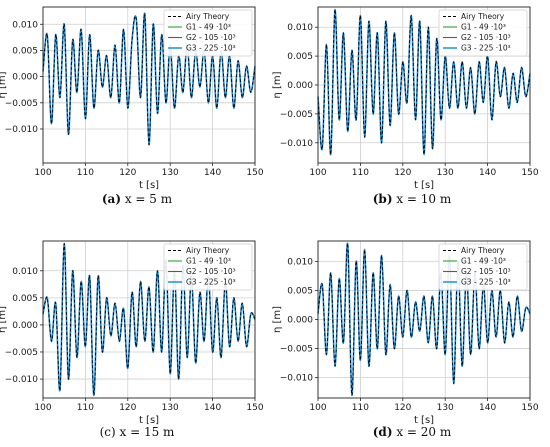 The image size is (550, 447). Describe the element at coordinates (422, 432) in the screenshot. I see `caption-text: x = 20 m` at that location.